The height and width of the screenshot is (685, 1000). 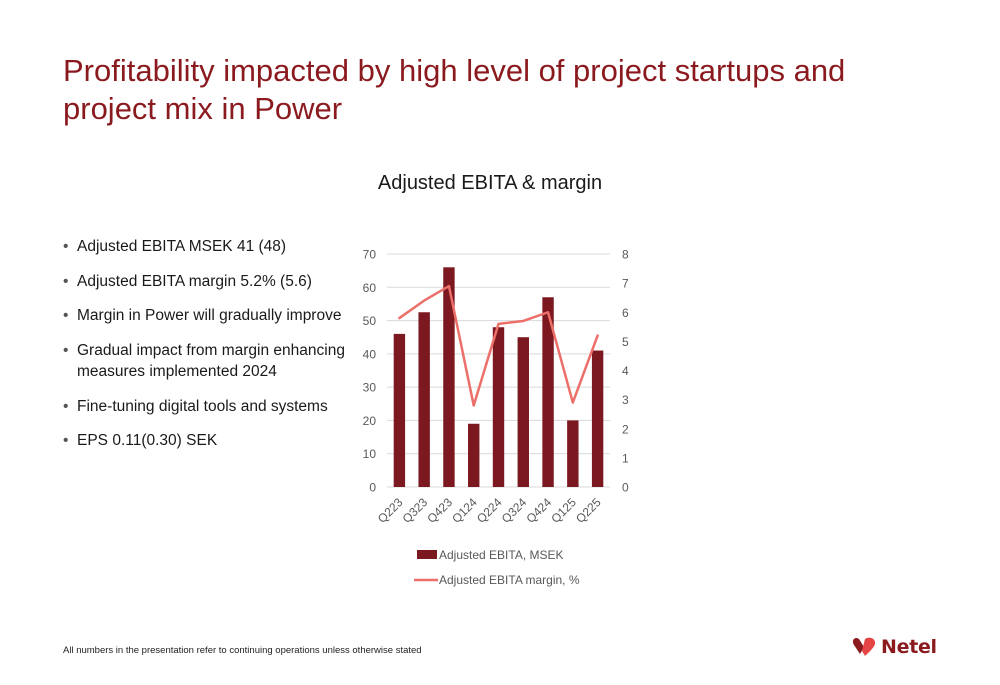 I want to click on x-tick-label: Q424, so click(x=539, y=510).